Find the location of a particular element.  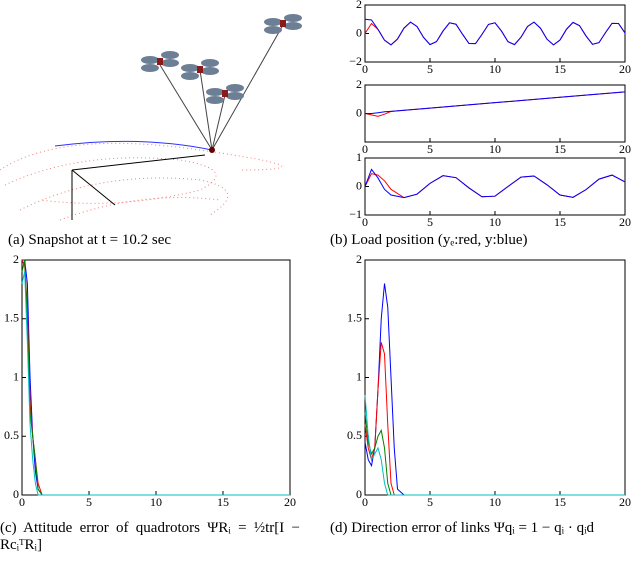

load-path is located at coordinates (133, 145).